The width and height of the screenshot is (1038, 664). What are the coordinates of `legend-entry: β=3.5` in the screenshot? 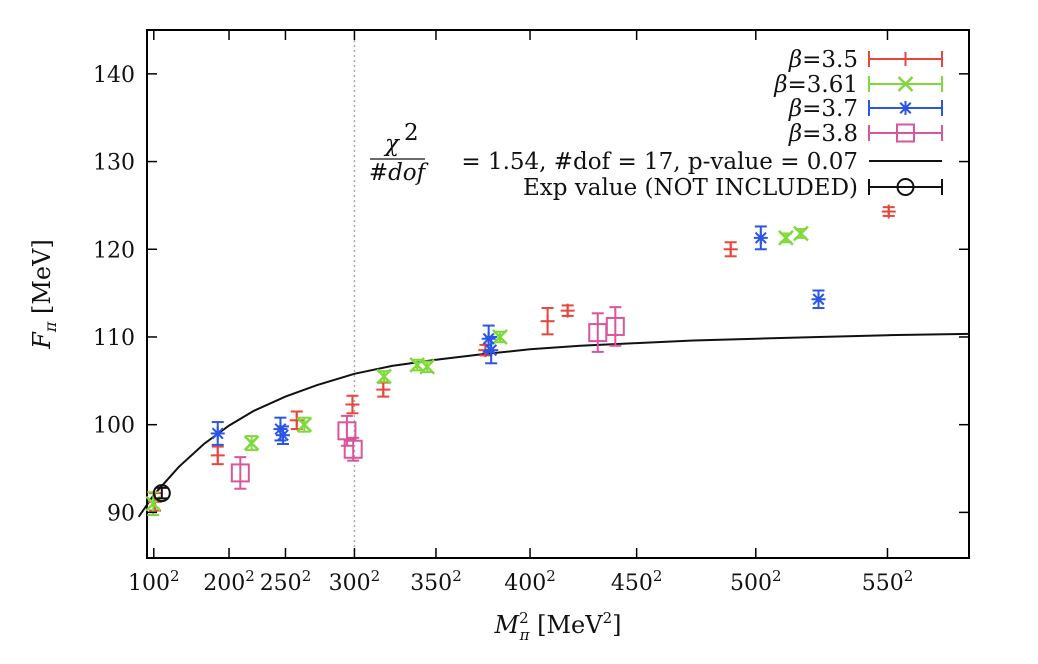 It's located at (865, 60).